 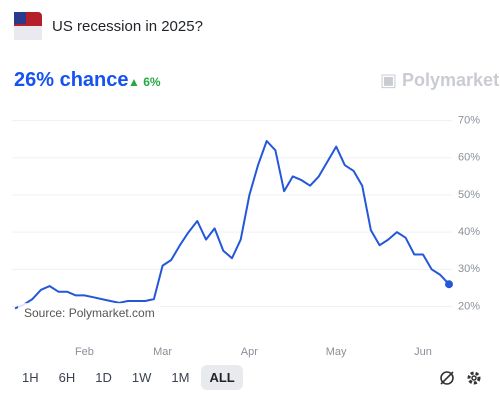 What do you see at coordinates (141, 377) in the screenshot?
I see `range-button: 1W` at bounding box center [141, 377].